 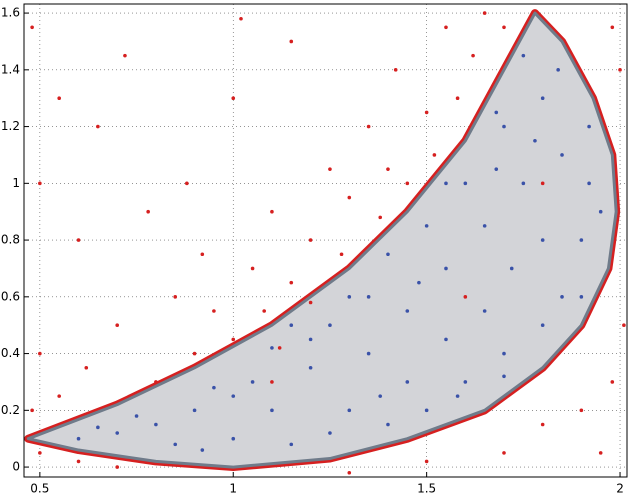 What do you see at coordinates (16, 183) in the screenshot?
I see `y-tick-label: 1` at bounding box center [16, 183].